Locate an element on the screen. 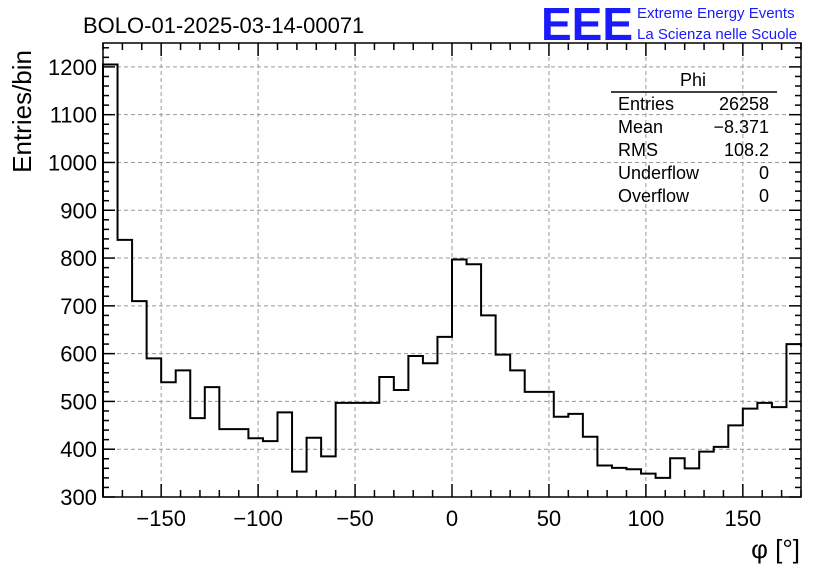 Image resolution: width=836 pixels, height=572 pixels. x-tick-label: 100 is located at coordinates (646, 518).